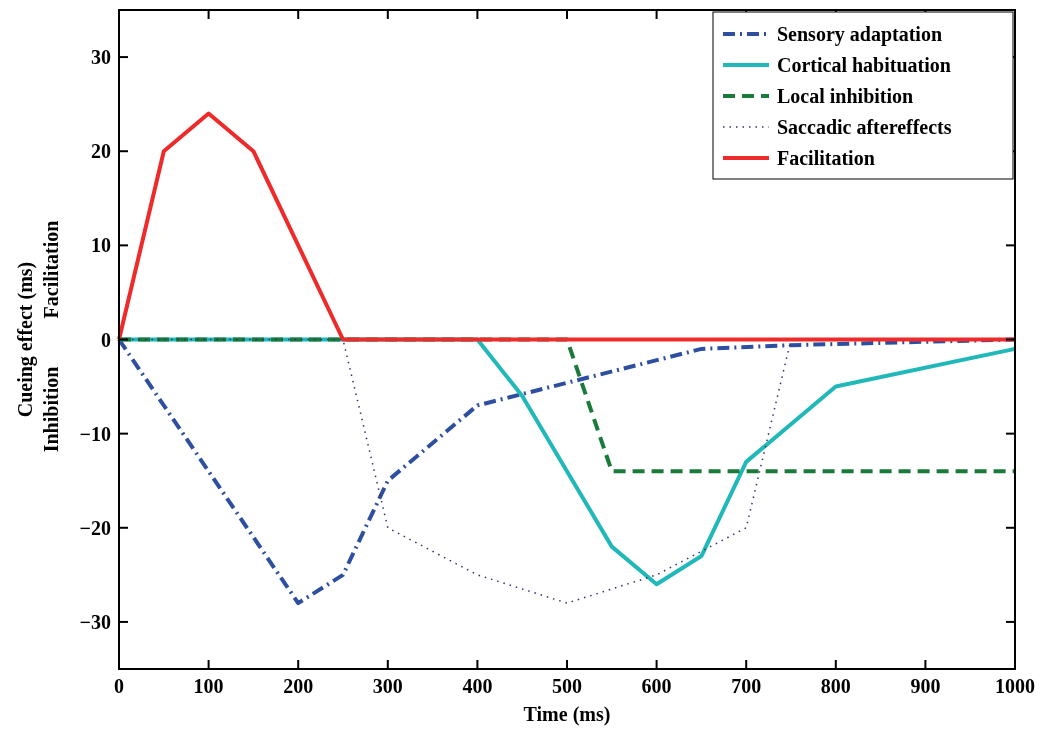 The image size is (1045, 729). I want to click on x-tick-label: 800, so click(835, 686).